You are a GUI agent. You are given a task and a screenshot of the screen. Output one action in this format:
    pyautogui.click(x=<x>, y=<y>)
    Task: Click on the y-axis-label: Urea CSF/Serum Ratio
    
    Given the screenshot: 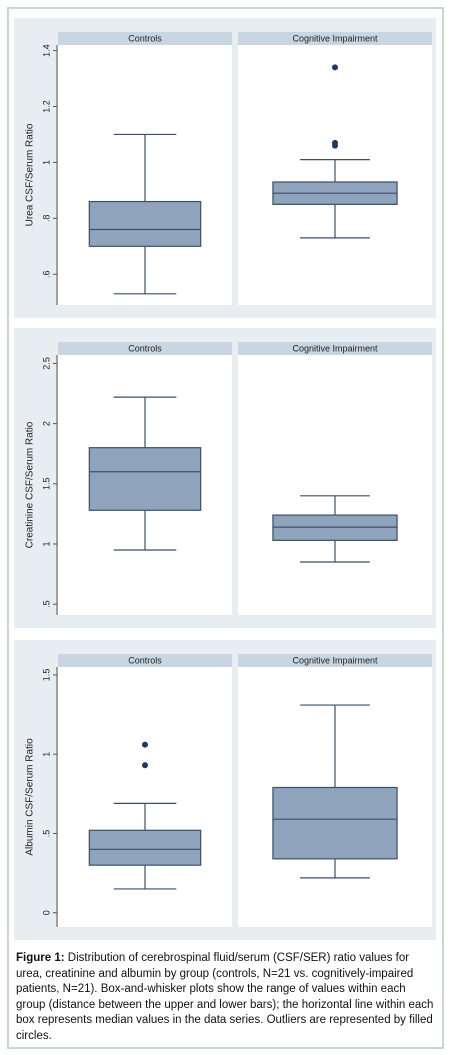 What is the action you would take?
    pyautogui.click(x=30, y=174)
    